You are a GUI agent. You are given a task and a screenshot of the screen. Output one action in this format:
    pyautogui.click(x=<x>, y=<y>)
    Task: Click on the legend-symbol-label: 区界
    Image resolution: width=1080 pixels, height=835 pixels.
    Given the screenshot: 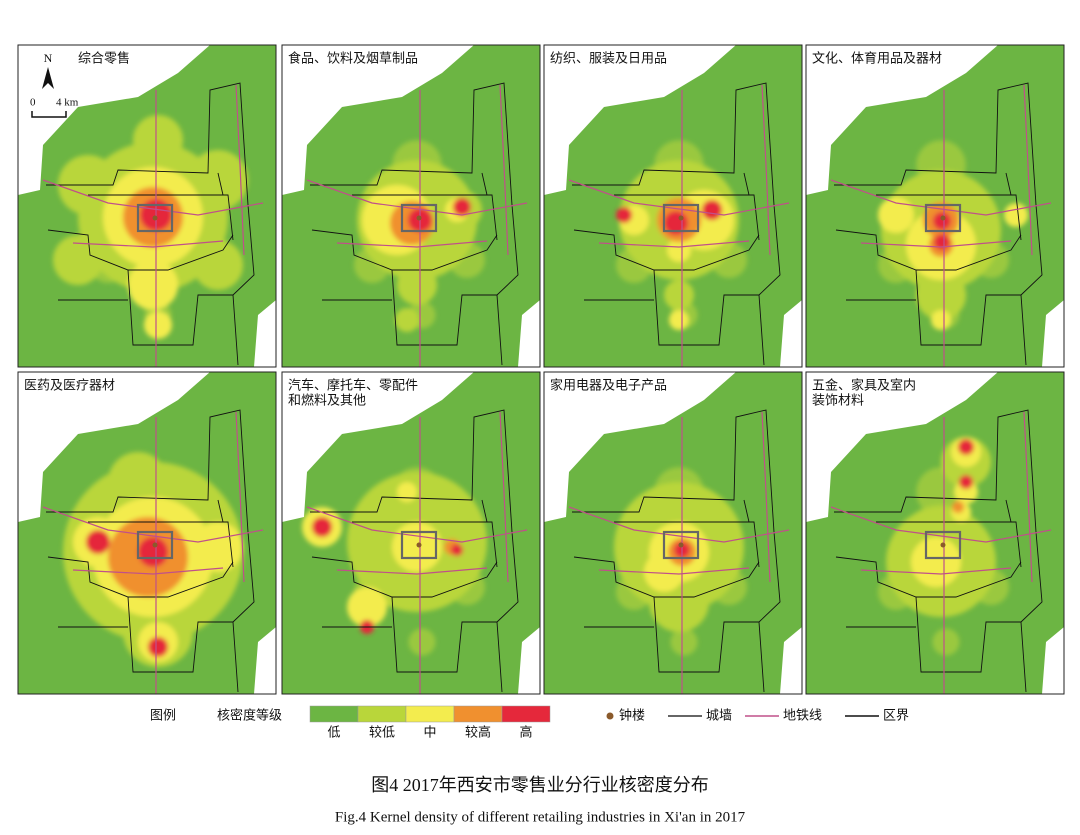 What is the action you would take?
    pyautogui.click(x=896, y=716)
    